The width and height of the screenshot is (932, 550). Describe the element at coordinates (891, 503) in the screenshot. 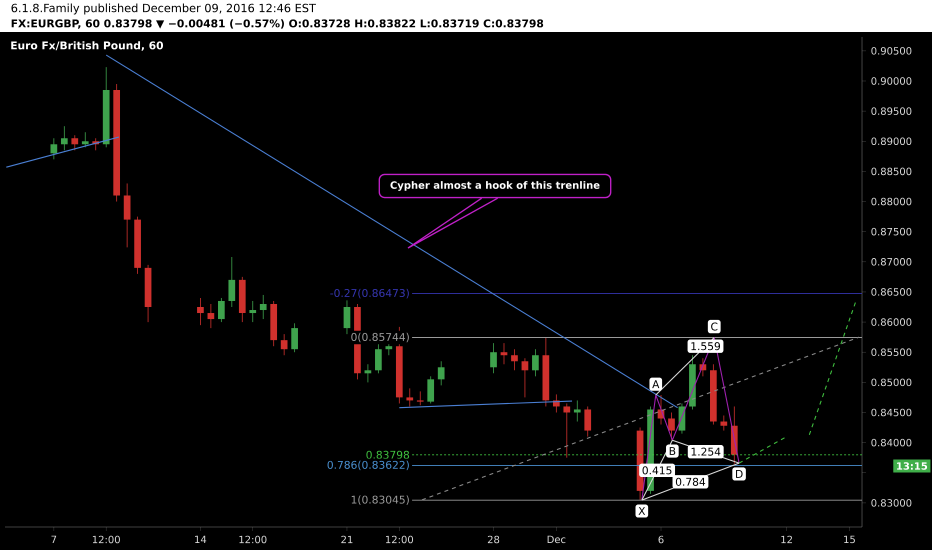

I see `y-tick-label: 0.83000` at that location.